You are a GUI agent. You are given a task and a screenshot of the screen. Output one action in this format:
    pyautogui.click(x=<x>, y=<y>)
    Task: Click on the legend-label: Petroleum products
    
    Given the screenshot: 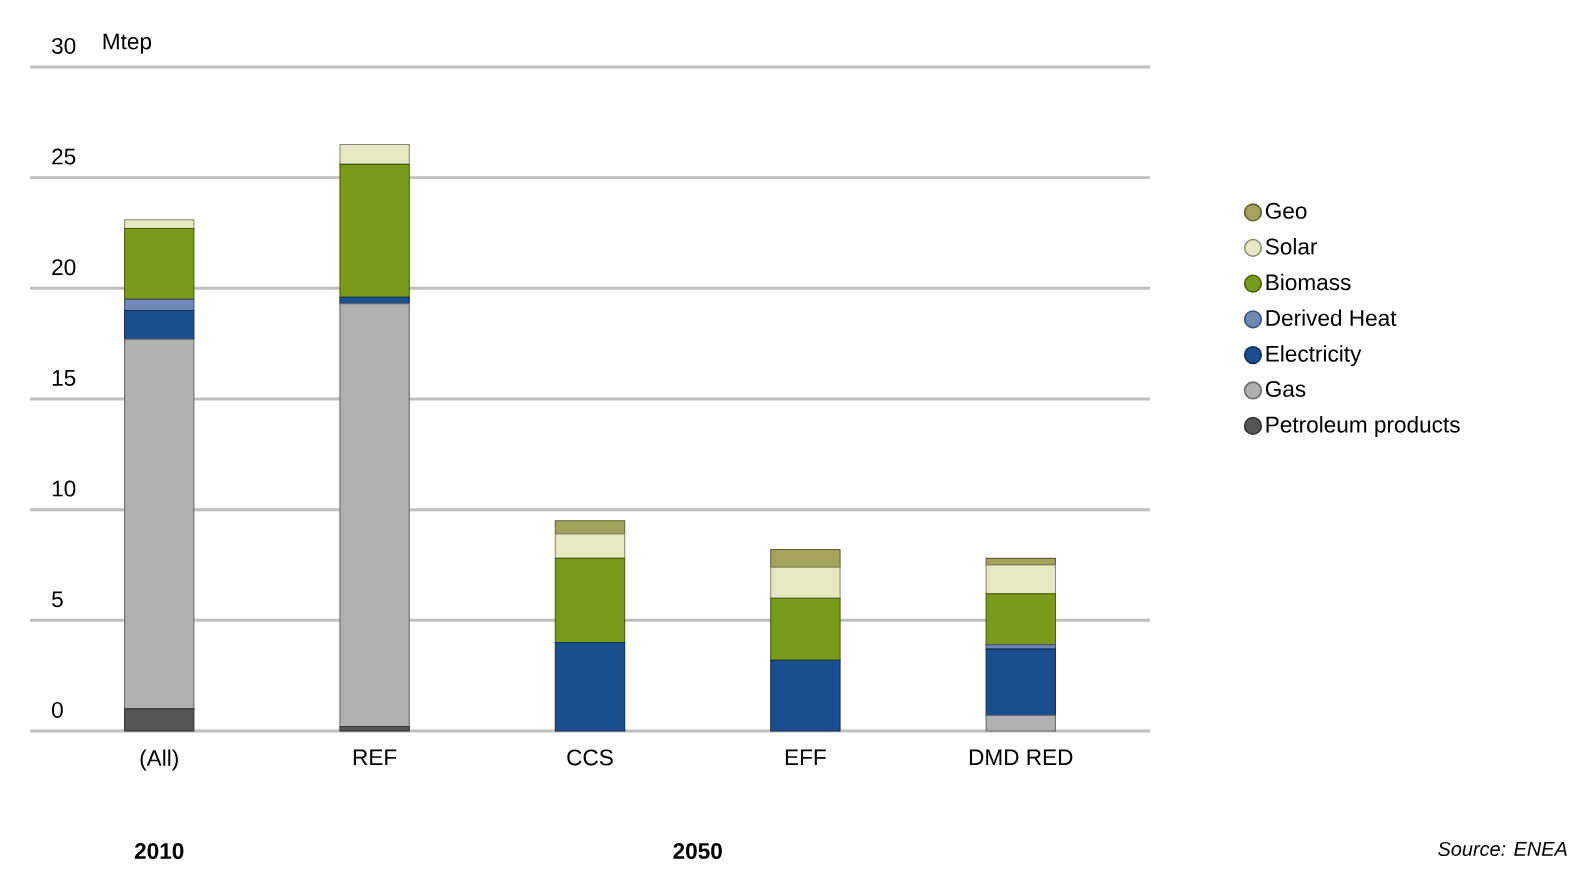 What is the action you would take?
    pyautogui.click(x=1363, y=427)
    